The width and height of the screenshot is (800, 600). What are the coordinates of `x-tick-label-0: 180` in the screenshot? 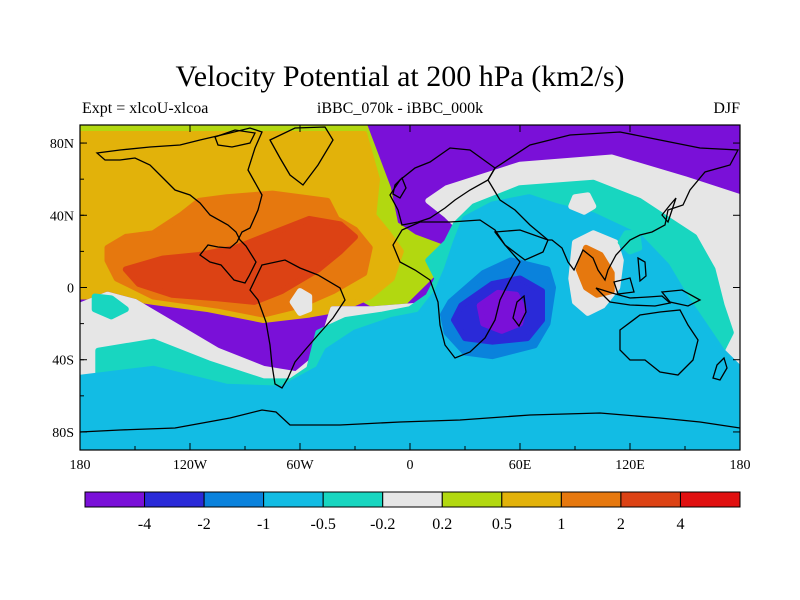 It's located at (80, 465).